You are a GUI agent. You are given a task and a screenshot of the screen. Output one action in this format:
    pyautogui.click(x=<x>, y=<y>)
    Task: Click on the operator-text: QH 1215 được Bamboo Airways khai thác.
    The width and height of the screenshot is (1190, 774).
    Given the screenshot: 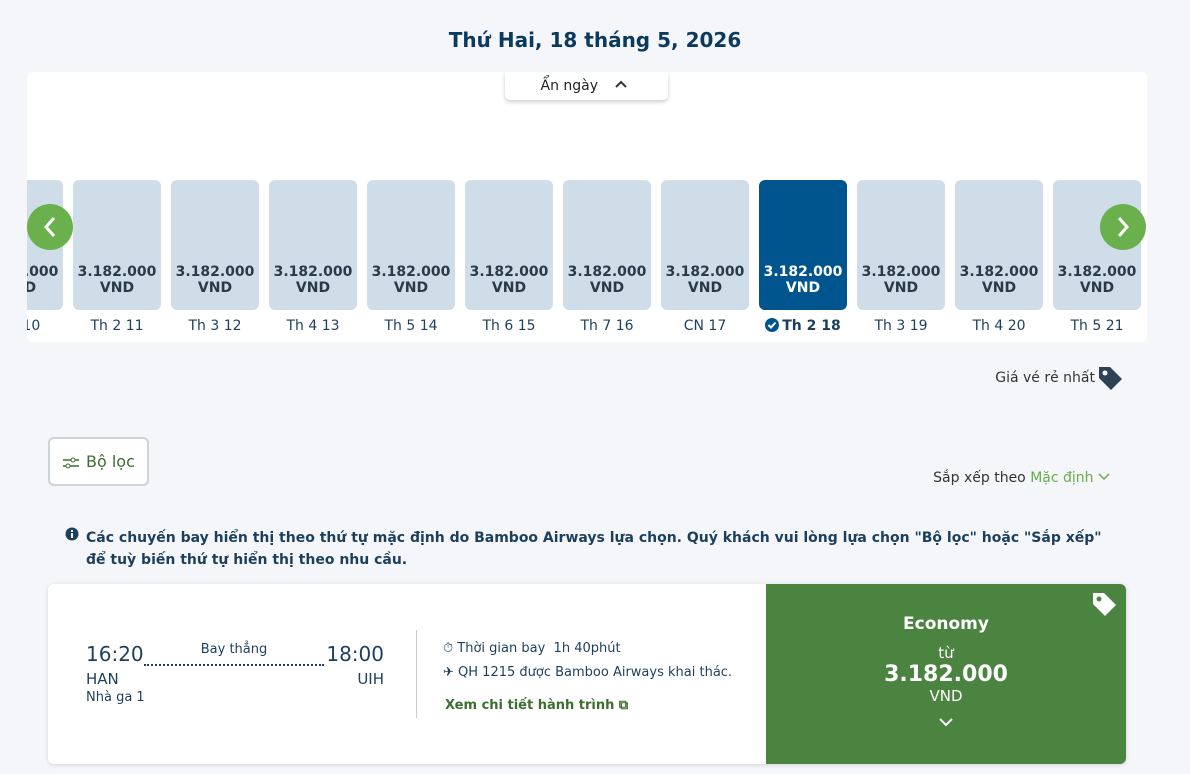 What is the action you would take?
    pyautogui.click(x=595, y=672)
    